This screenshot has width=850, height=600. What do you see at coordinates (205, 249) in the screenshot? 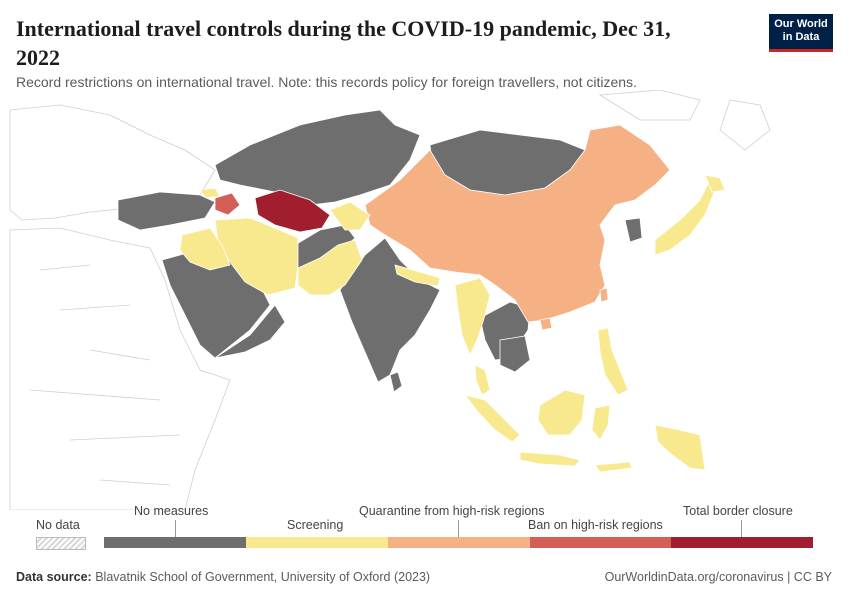
I see `iraq-syria` at bounding box center [205, 249].